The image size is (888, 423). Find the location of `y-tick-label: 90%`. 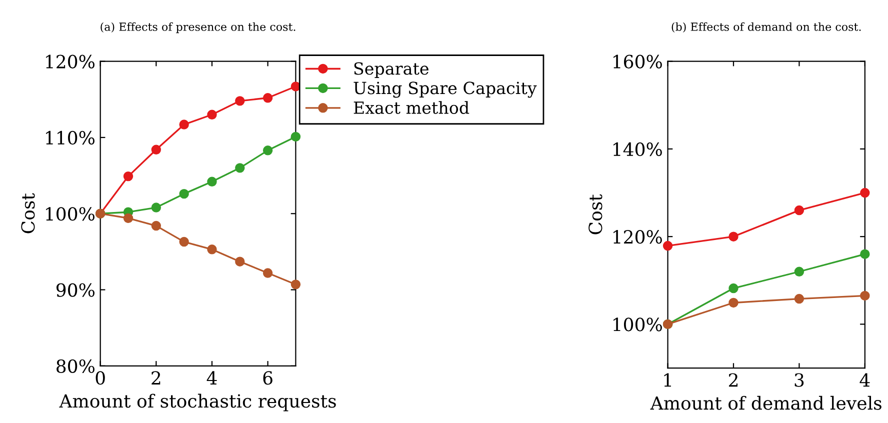

y-tick-label: 90% is located at coordinates (75, 290).